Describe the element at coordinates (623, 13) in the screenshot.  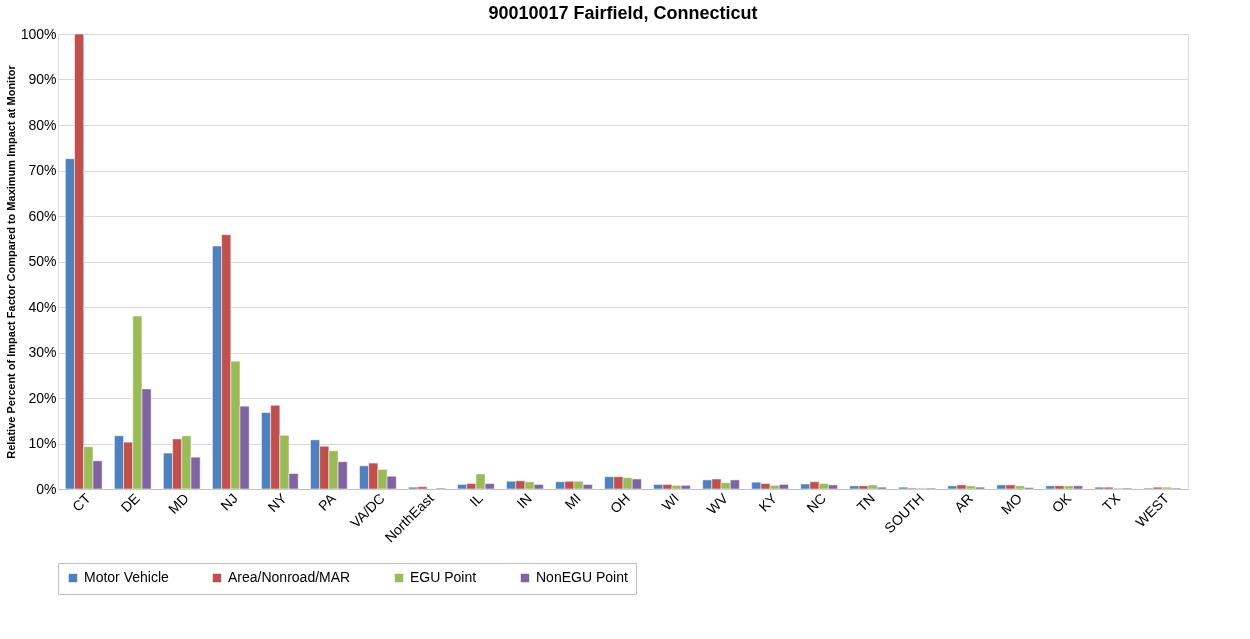
I see `chart-title: 90010017 Fairfield, Connecticut` at that location.